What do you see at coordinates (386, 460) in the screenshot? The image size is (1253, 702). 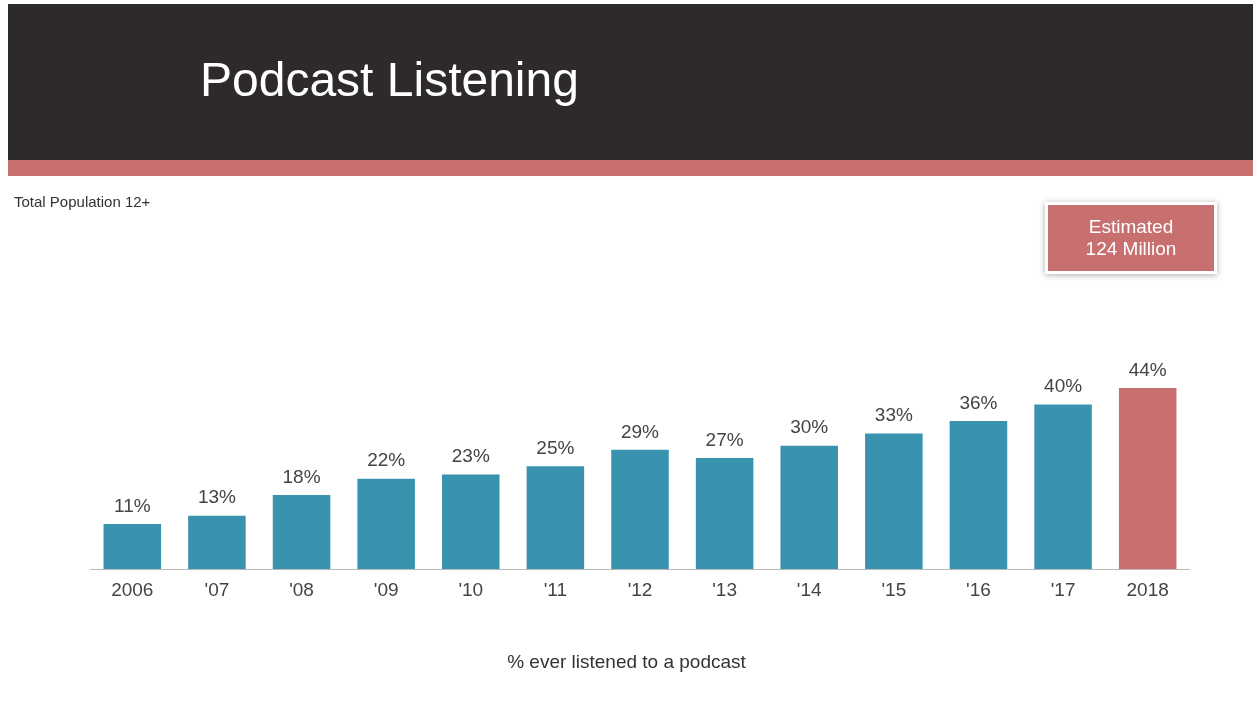 I see `data-label: 22%` at bounding box center [386, 460].